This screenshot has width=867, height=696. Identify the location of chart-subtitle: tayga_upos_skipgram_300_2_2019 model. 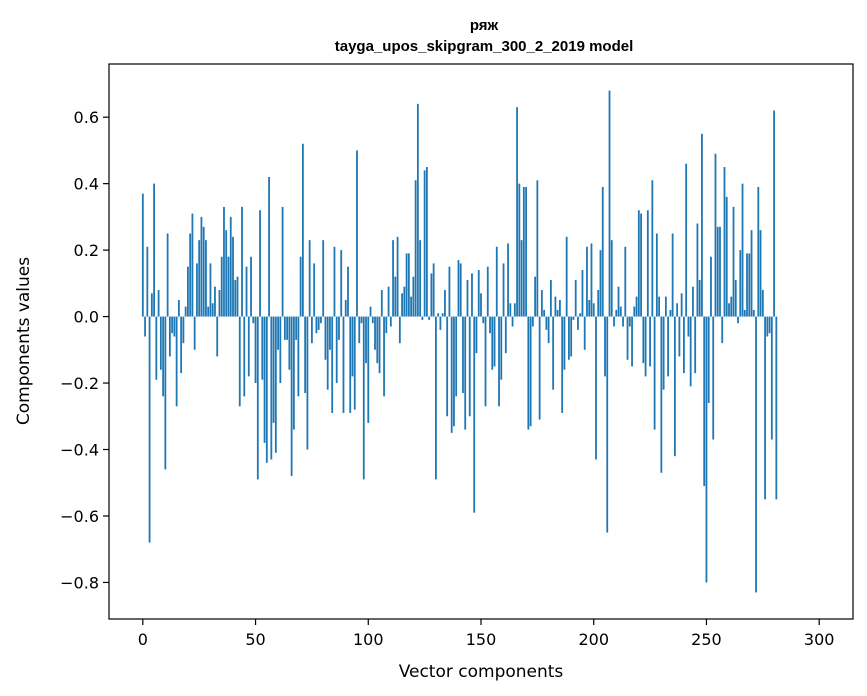
(484, 46).